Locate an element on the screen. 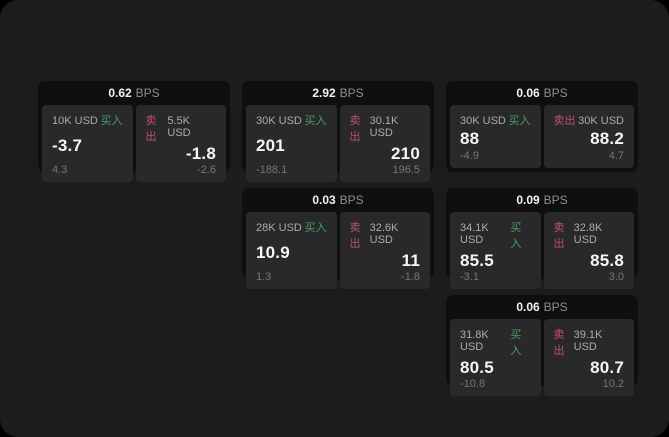 Image resolution: width=669 pixels, height=437 pixels. sell-panel: 卖出 32.6K USD 11 -1.8 is located at coordinates (384, 250).